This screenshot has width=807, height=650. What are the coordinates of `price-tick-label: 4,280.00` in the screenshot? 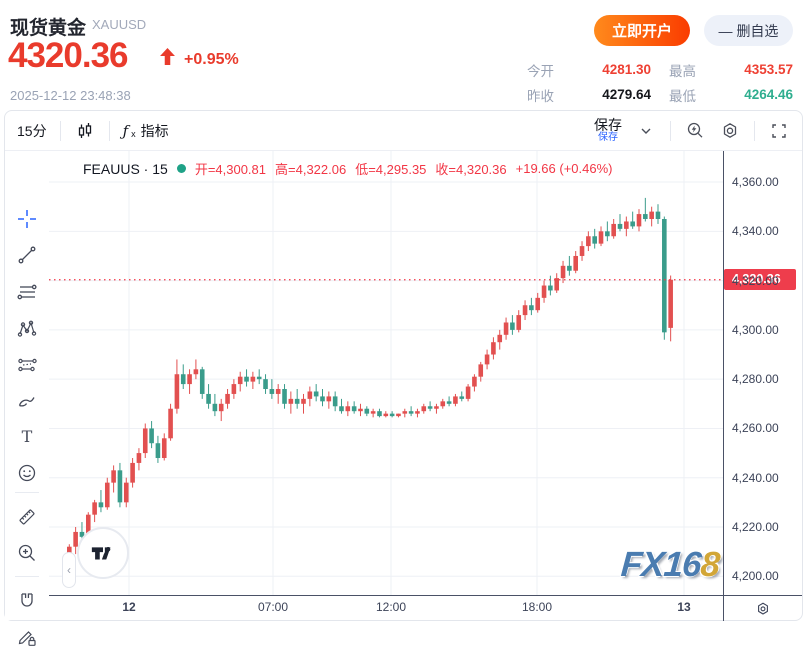 It's located at (755, 379).